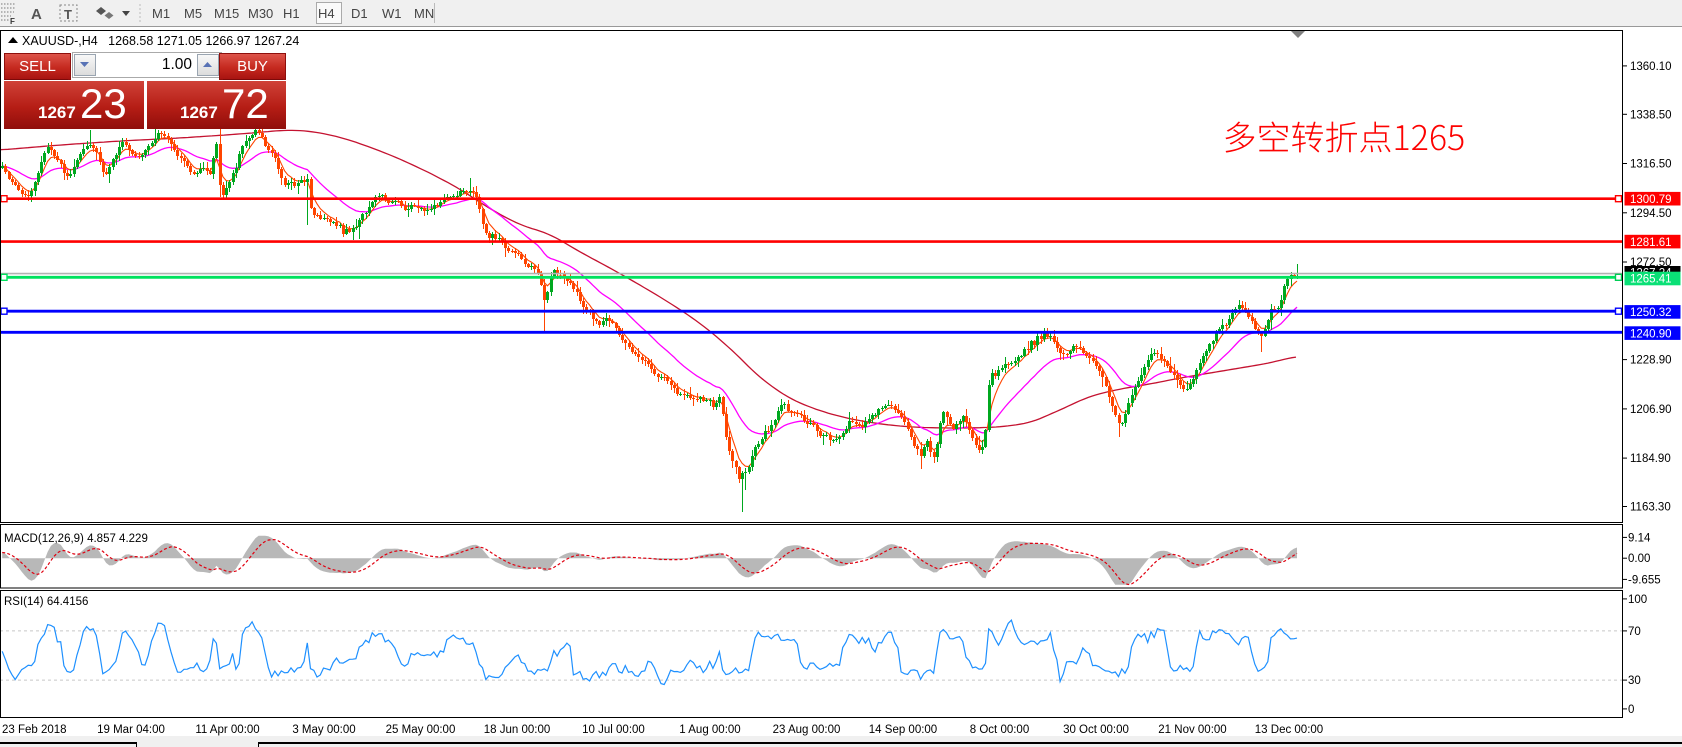 This screenshot has width=1682, height=747. I want to click on svg-text: T, so click(68, 14).